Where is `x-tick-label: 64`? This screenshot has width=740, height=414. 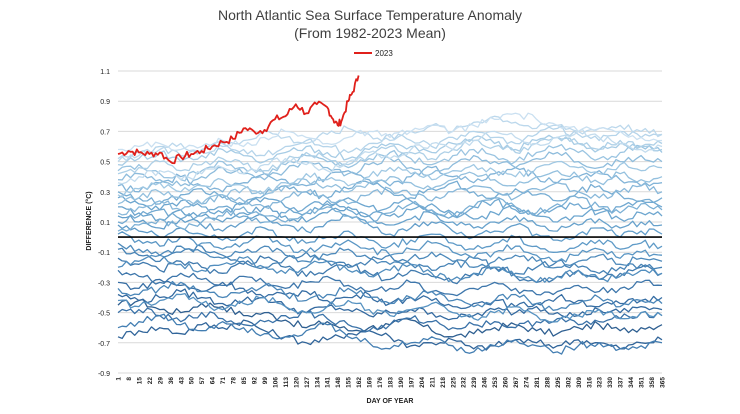 x-tick-label: 64 is located at coordinates (213, 381).